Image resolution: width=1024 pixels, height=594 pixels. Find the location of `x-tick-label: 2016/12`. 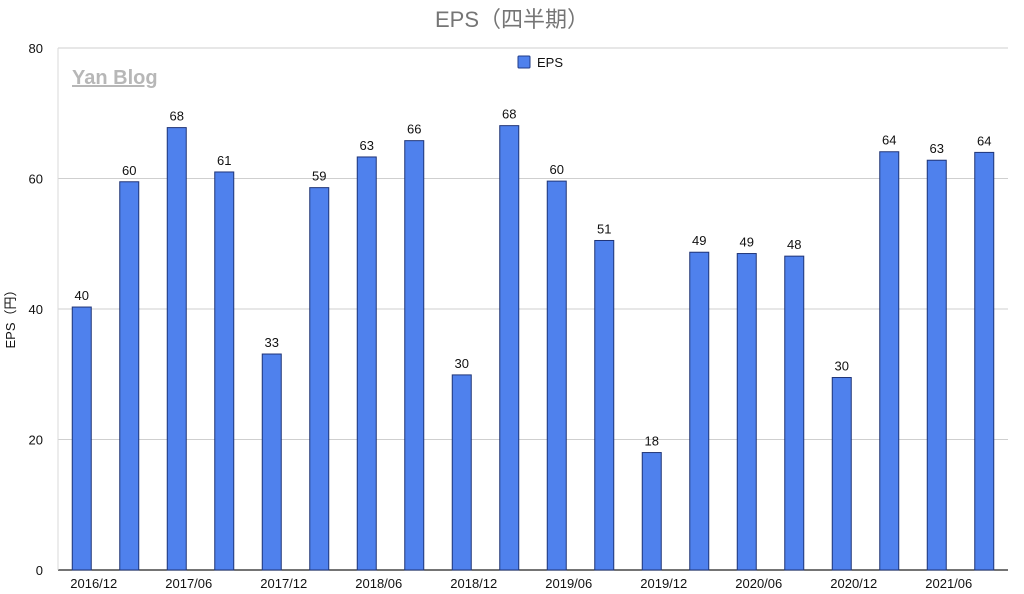

x-tick-label: 2016/12 is located at coordinates (93, 583).